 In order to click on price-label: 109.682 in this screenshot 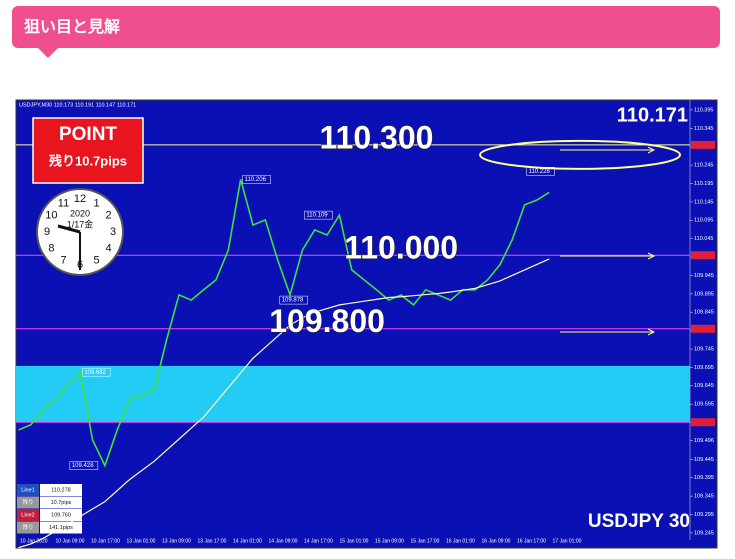, I will do `click(95, 373)`.